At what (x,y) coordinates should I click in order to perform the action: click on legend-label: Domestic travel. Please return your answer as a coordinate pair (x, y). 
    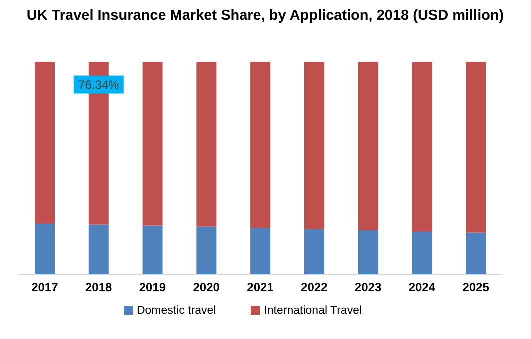
    Looking at the image, I should click on (176, 311).